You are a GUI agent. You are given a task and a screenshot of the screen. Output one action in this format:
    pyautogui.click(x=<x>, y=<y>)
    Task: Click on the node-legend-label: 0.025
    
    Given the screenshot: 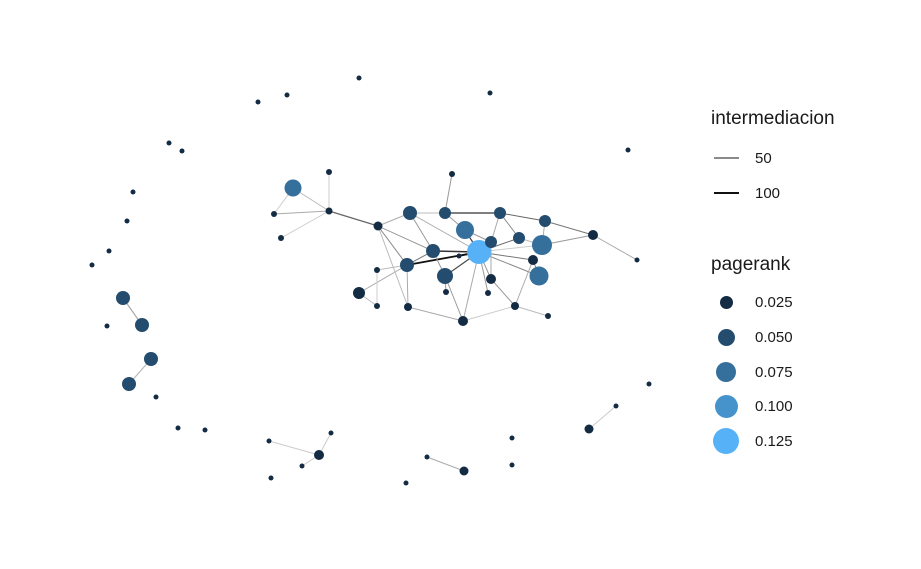 What is the action you would take?
    pyautogui.click(x=774, y=302)
    